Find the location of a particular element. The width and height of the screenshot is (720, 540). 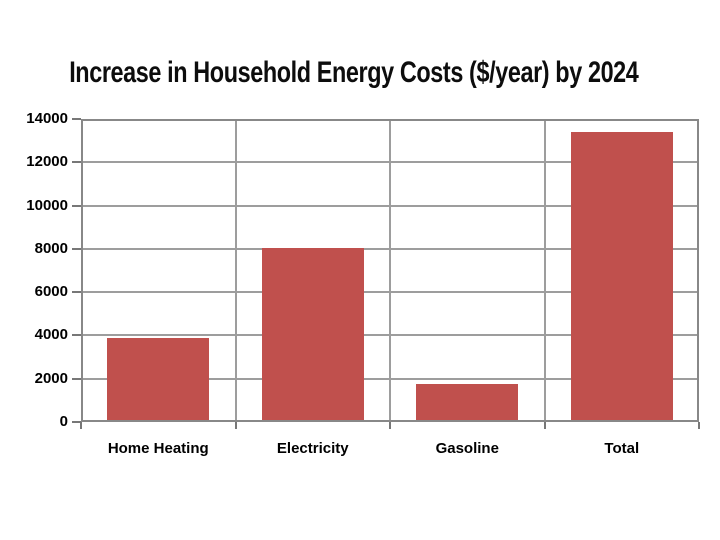

y-axis-label: 0 is located at coordinates (63, 421).